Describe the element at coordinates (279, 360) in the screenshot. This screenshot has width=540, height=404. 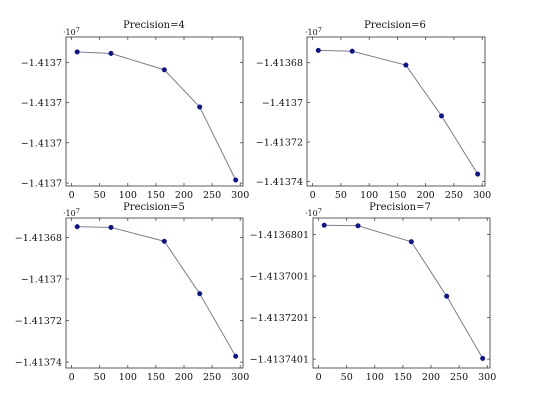
I see `y-tick-label: −1.4137401` at that location.